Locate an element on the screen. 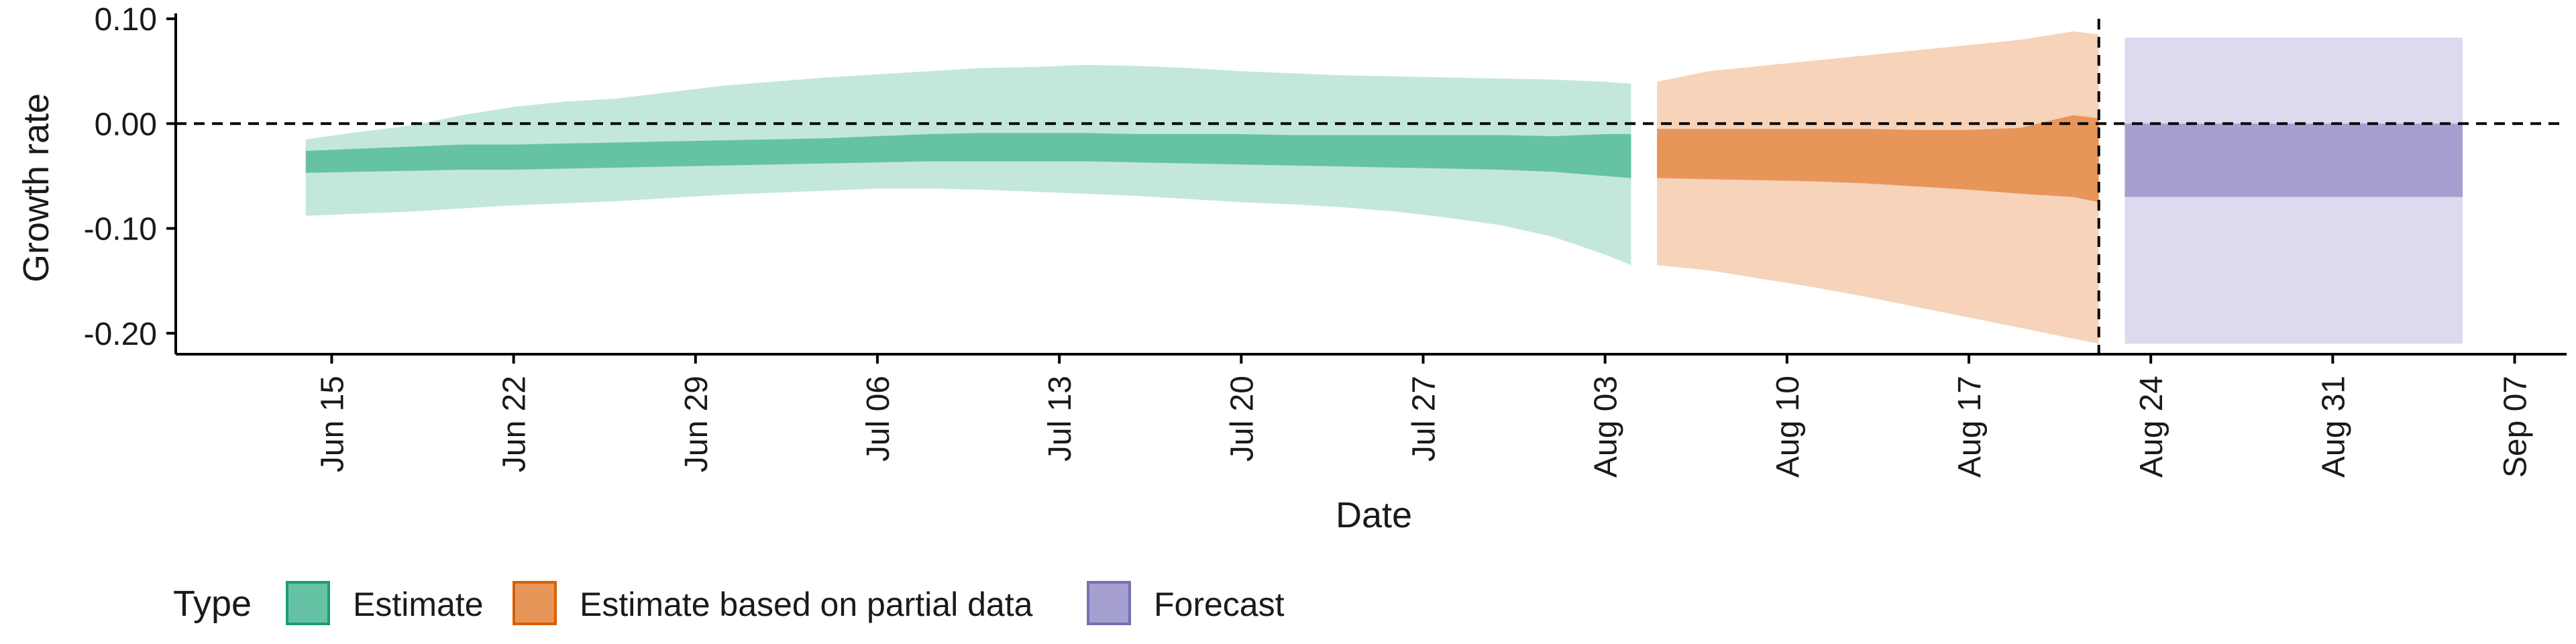 Image resolution: width=2576 pixels, height=644 pixels. x-tick-label: Aug 03 is located at coordinates (1606, 427).